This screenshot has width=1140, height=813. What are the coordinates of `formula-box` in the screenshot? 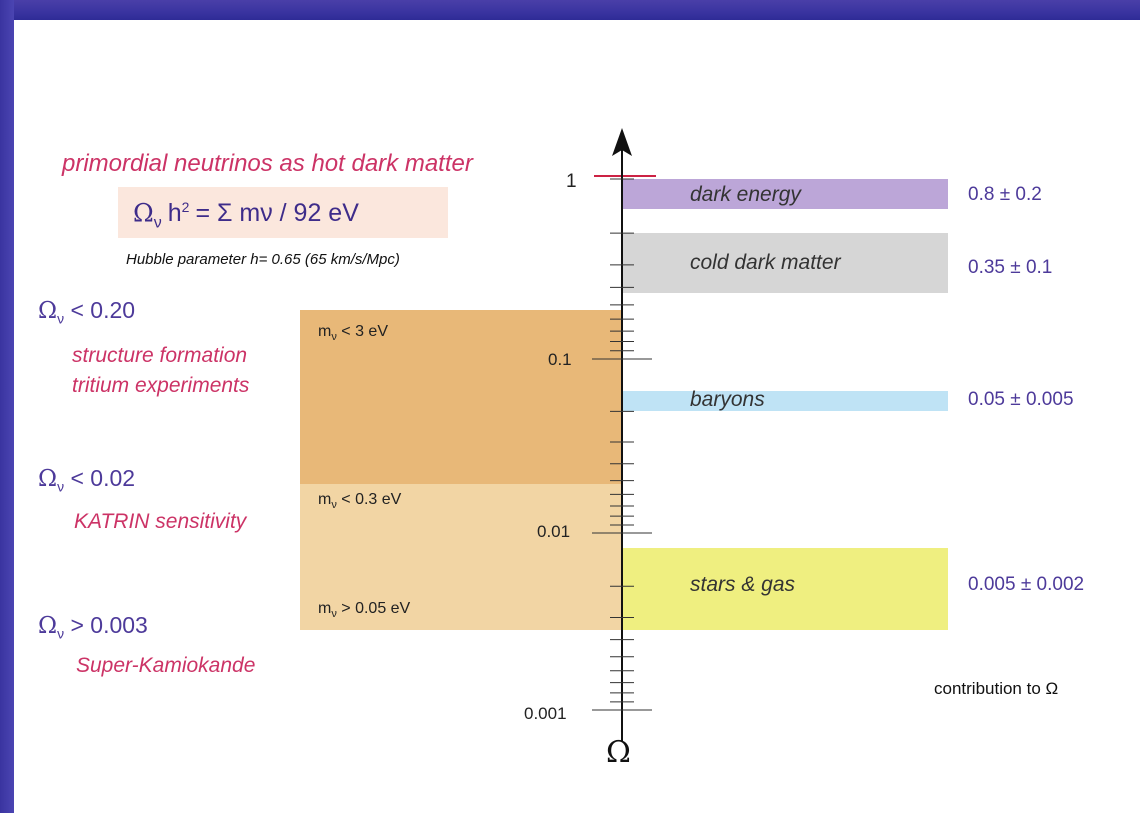 It's located at (283, 212).